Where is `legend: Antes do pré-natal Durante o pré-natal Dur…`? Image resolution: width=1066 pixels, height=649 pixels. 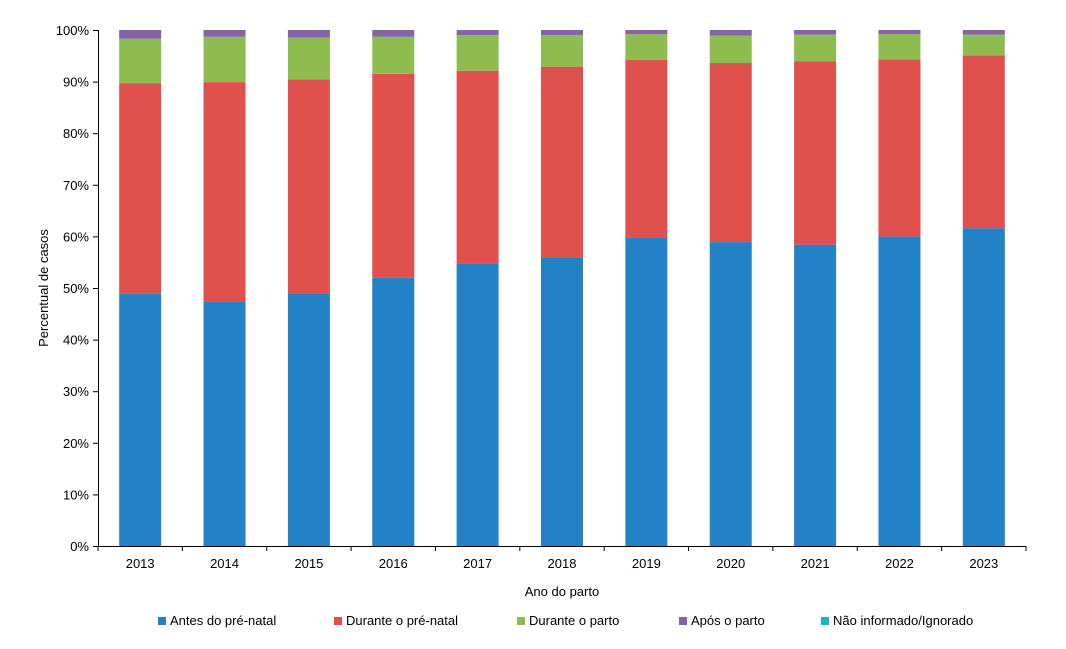 legend: Antes do pré-natal Durante o pré-natal Dur… is located at coordinates (565, 620).